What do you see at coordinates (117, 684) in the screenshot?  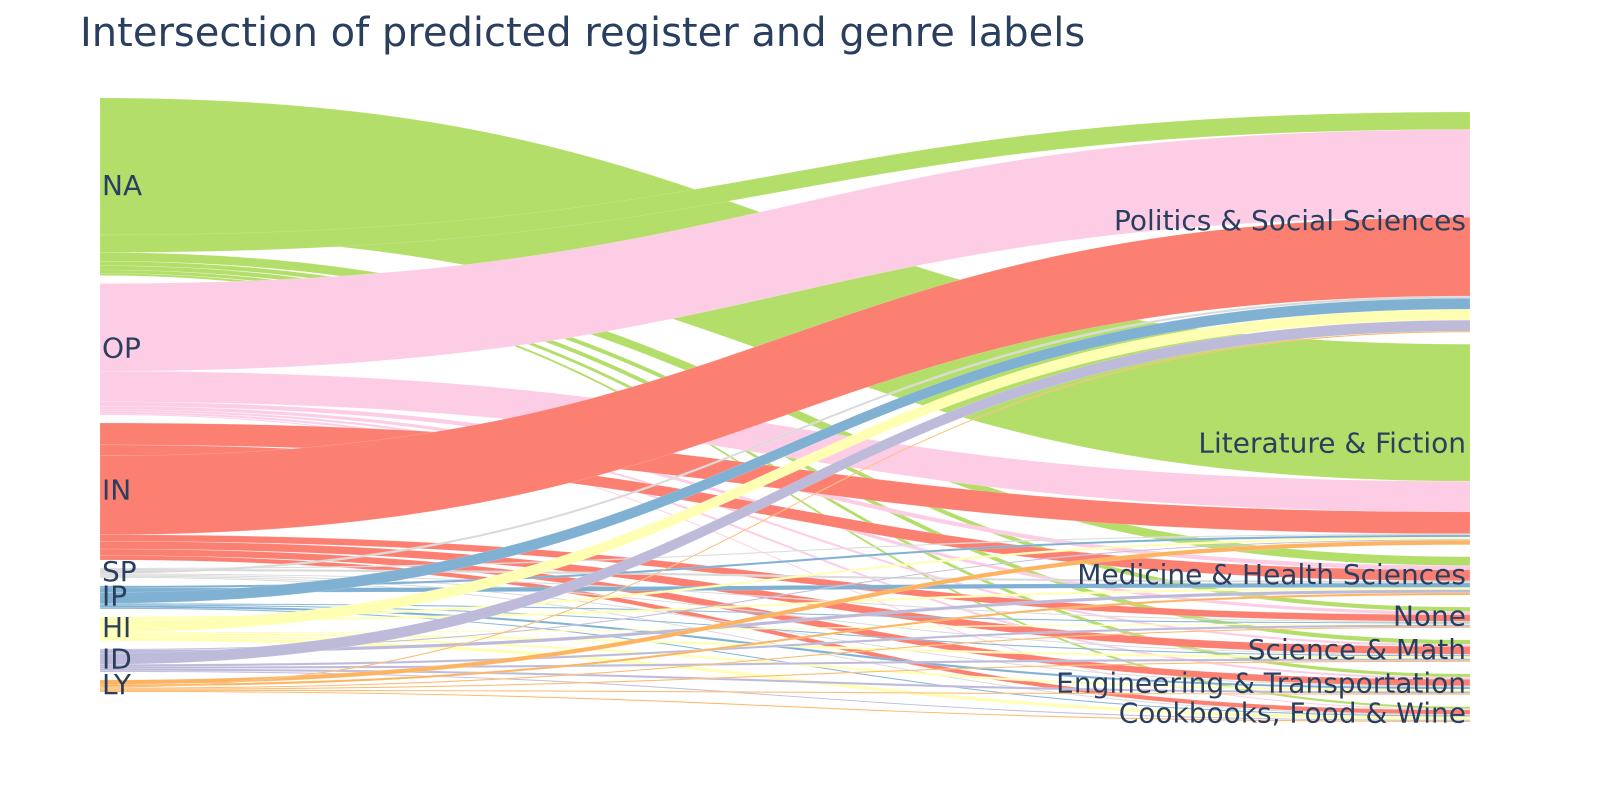 I see `source-node-label-ly: LY` at bounding box center [117, 684].